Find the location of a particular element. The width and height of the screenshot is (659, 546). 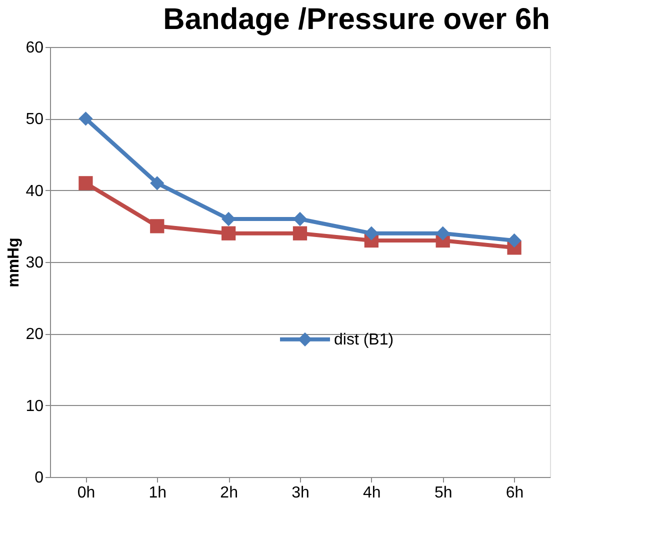

y-tick-label: 30 is located at coordinates (35, 263).